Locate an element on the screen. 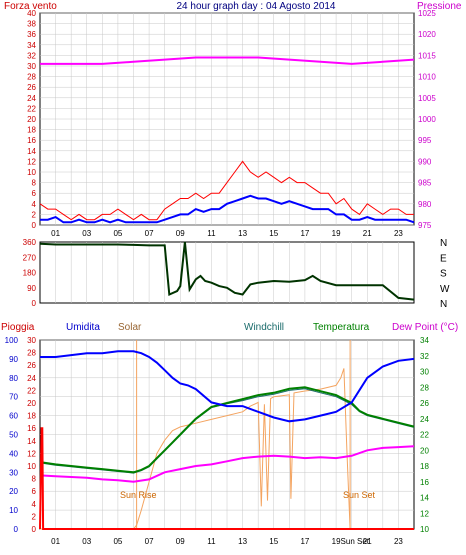  sun-rise-label: Sun Rise is located at coordinates (138, 495).